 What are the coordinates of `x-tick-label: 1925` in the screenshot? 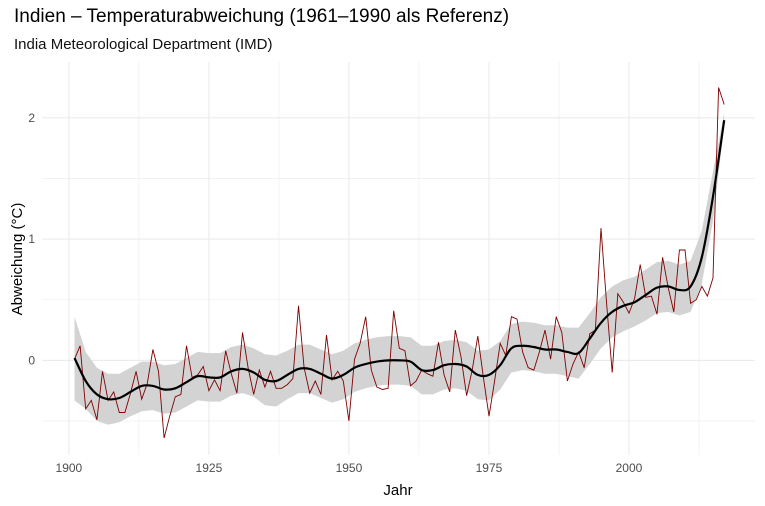 It's located at (209, 468).